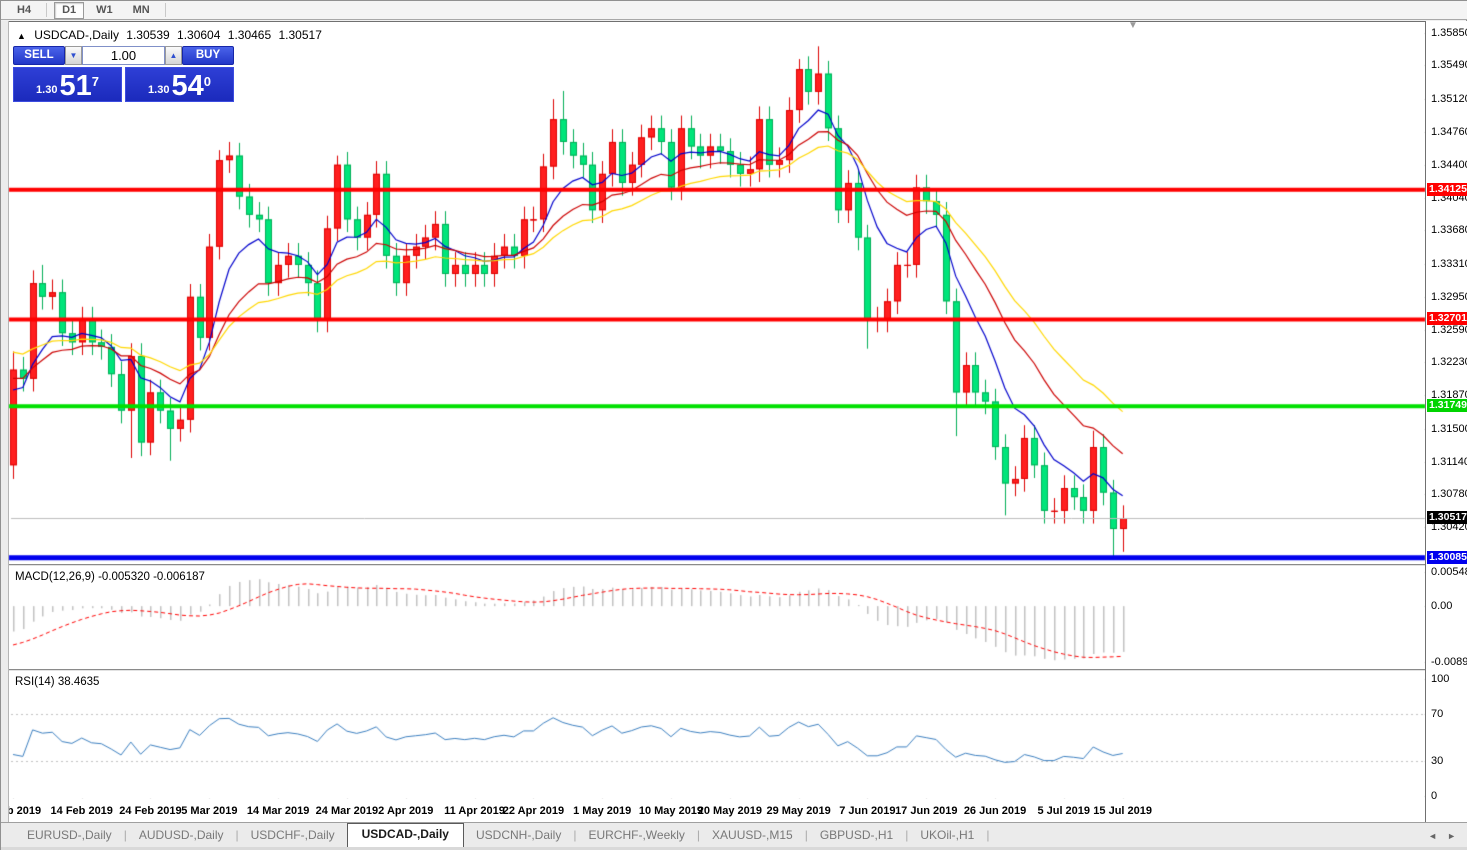  What do you see at coordinates (207, 81) in the screenshot?
I see `buy-price-sup: 0` at bounding box center [207, 81].